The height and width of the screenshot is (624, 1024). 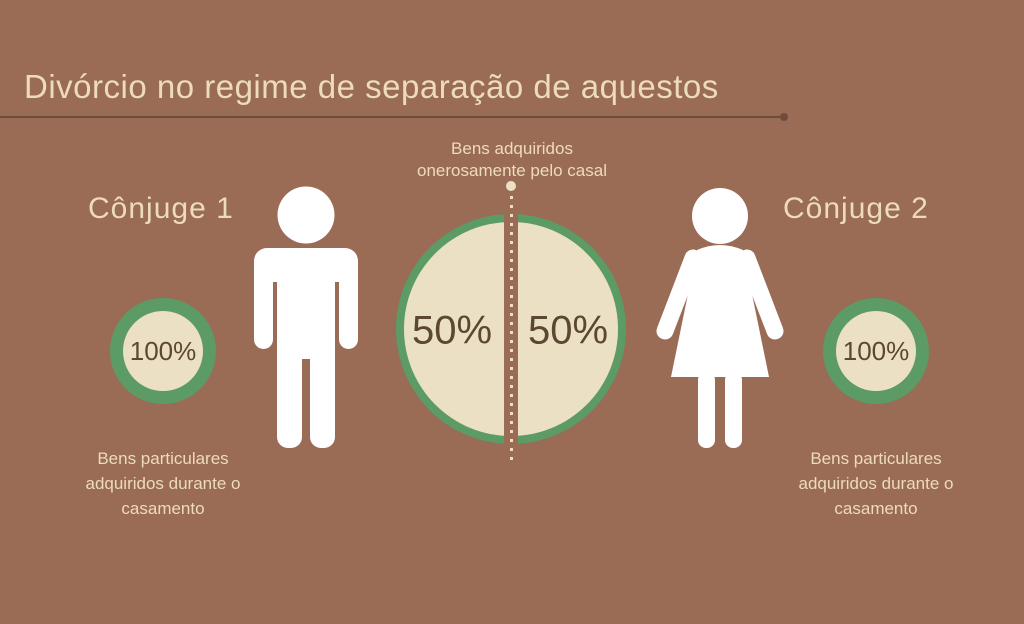 What do you see at coordinates (394, 117) in the screenshot?
I see `title-rule` at bounding box center [394, 117].